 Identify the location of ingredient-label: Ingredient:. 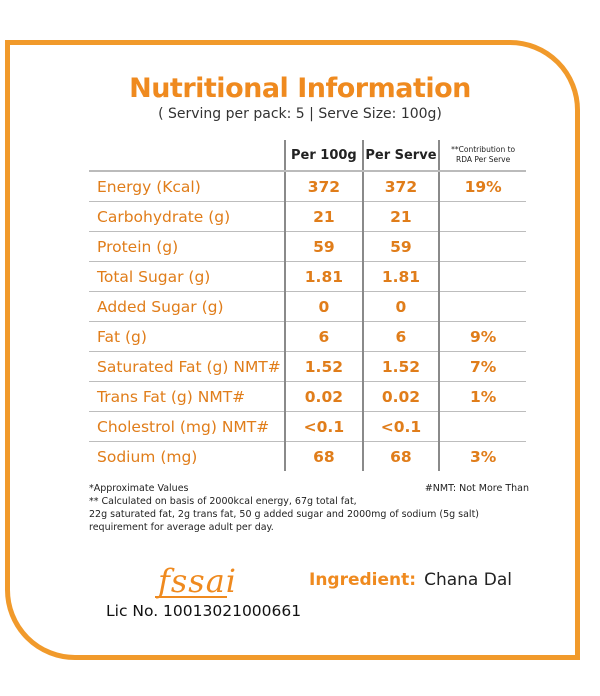
(363, 580).